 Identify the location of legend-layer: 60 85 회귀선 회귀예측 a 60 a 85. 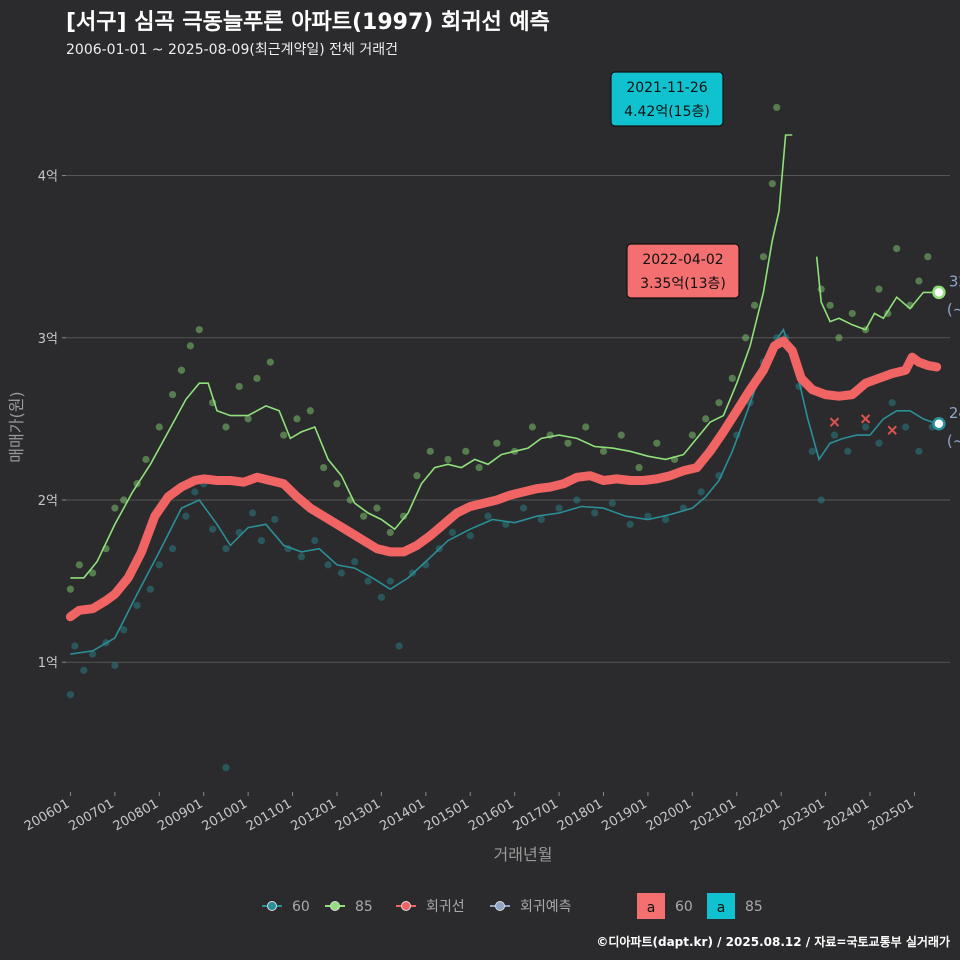
(512, 906).